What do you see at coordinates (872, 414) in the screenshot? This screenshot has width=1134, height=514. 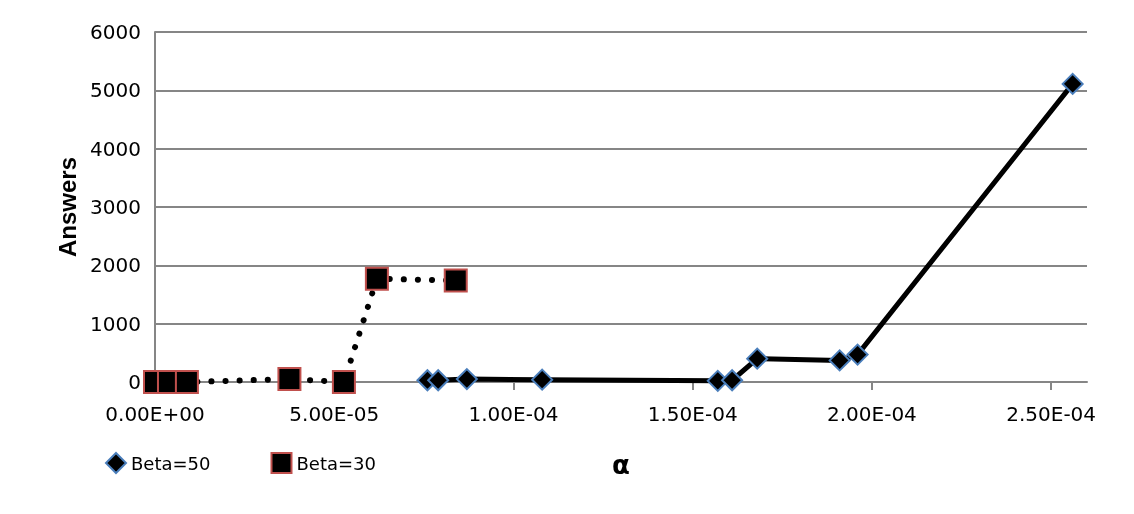 I see `x-tick-label: 2.00E-04` at bounding box center [872, 414].